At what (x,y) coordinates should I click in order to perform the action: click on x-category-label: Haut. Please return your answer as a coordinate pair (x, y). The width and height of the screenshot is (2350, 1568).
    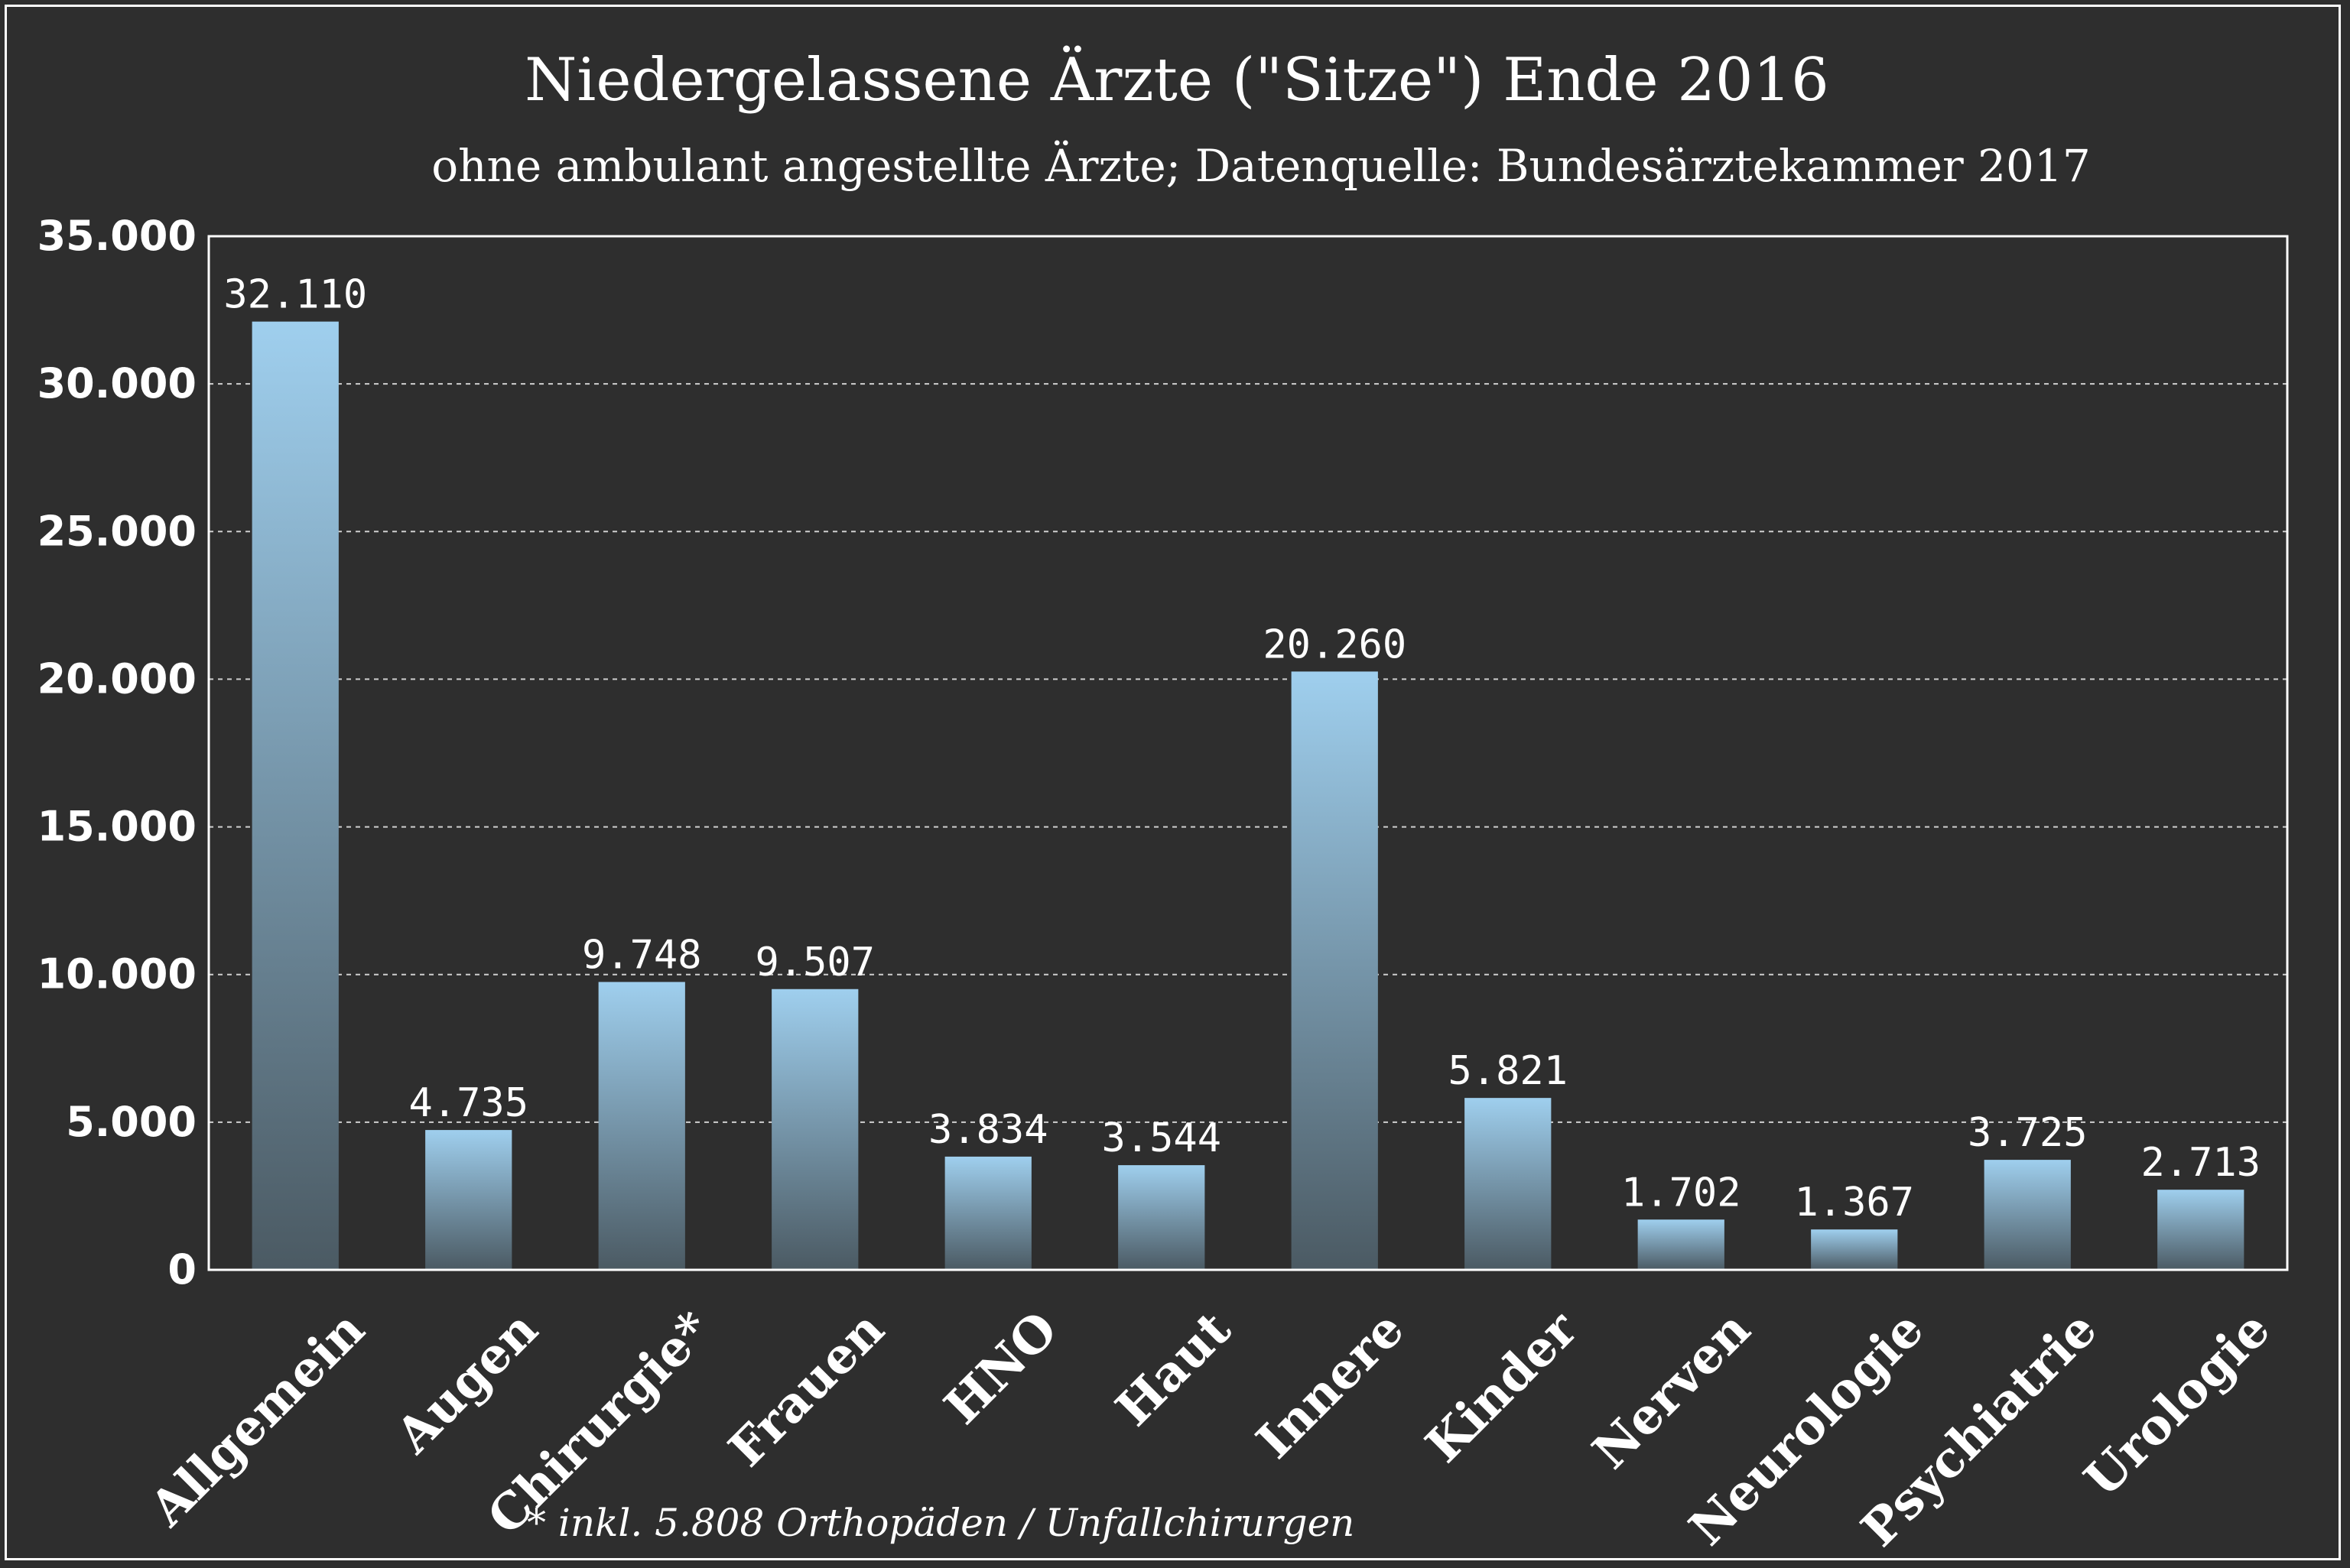
    Looking at the image, I should click on (1173, 1368).